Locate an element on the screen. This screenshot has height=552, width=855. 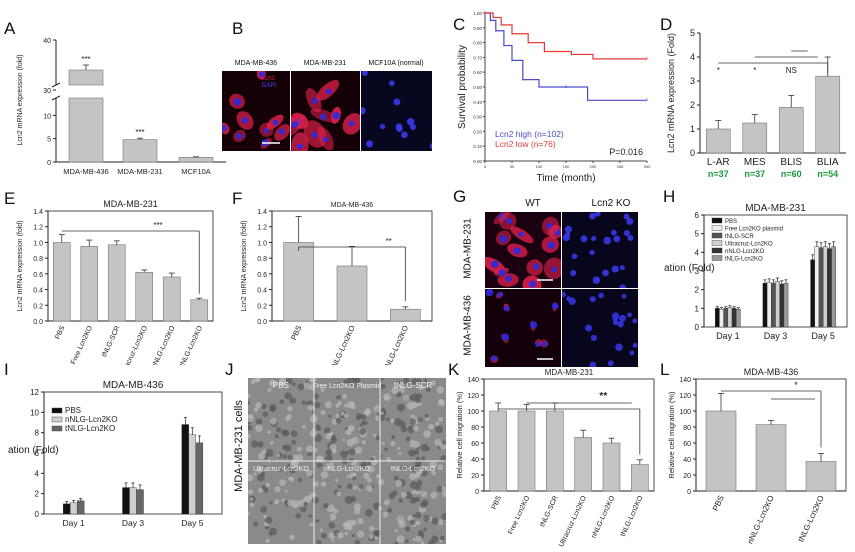
y-tick-label: 120 is located at coordinates (685, 396).